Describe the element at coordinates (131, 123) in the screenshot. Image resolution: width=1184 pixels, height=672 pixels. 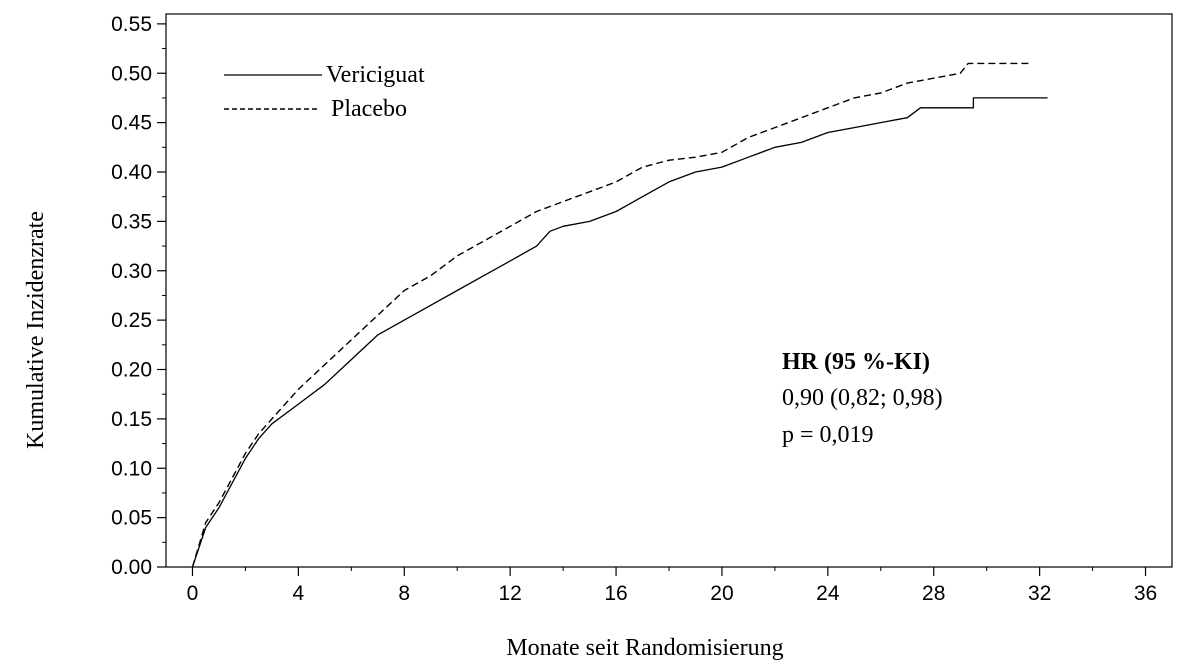
I see `y-tick-label: 0.45` at that location.